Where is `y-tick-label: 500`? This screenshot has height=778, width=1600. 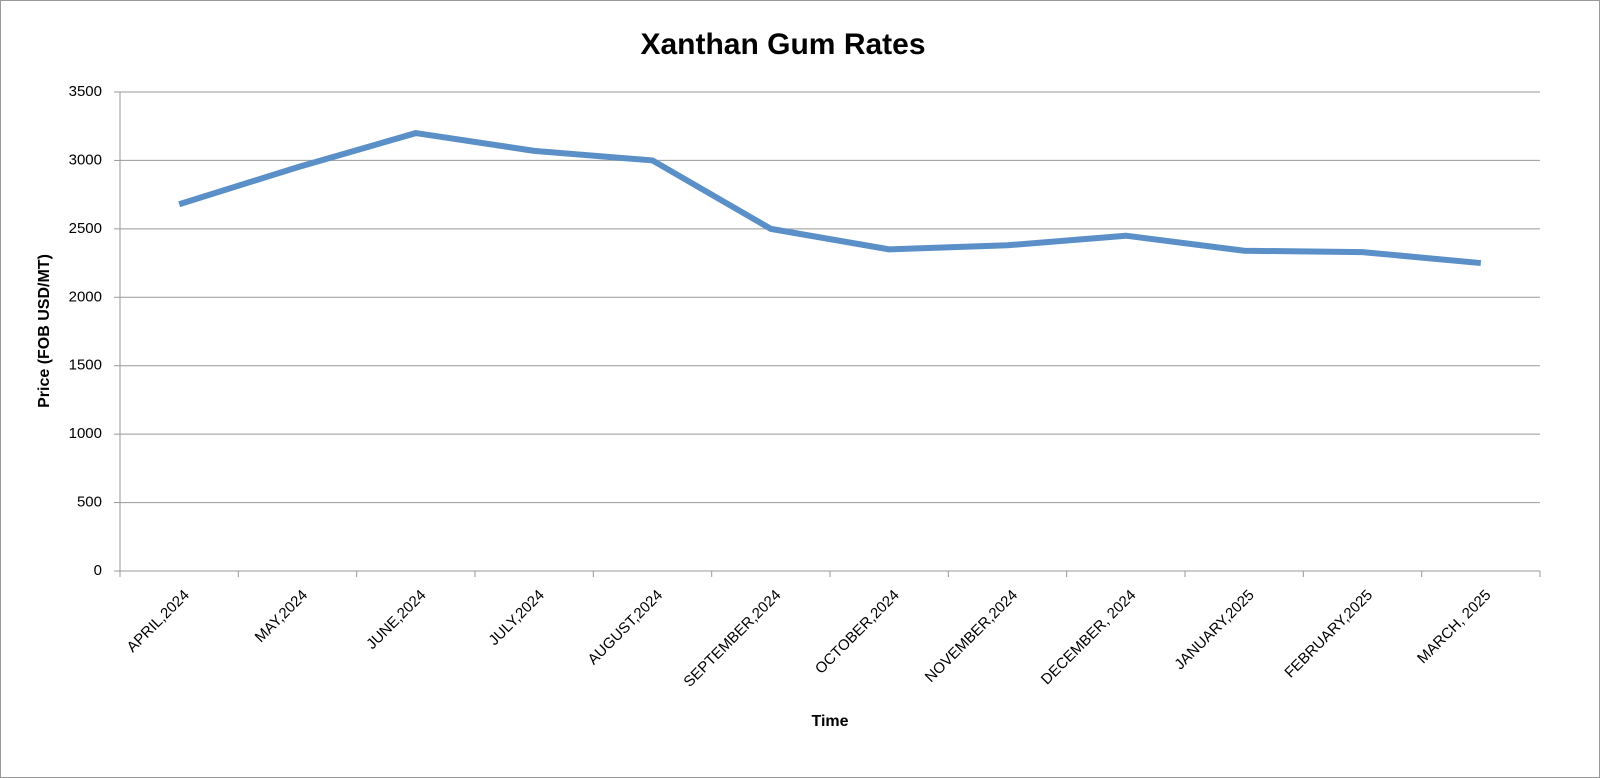
y-tick-label: 500 is located at coordinates (89, 502).